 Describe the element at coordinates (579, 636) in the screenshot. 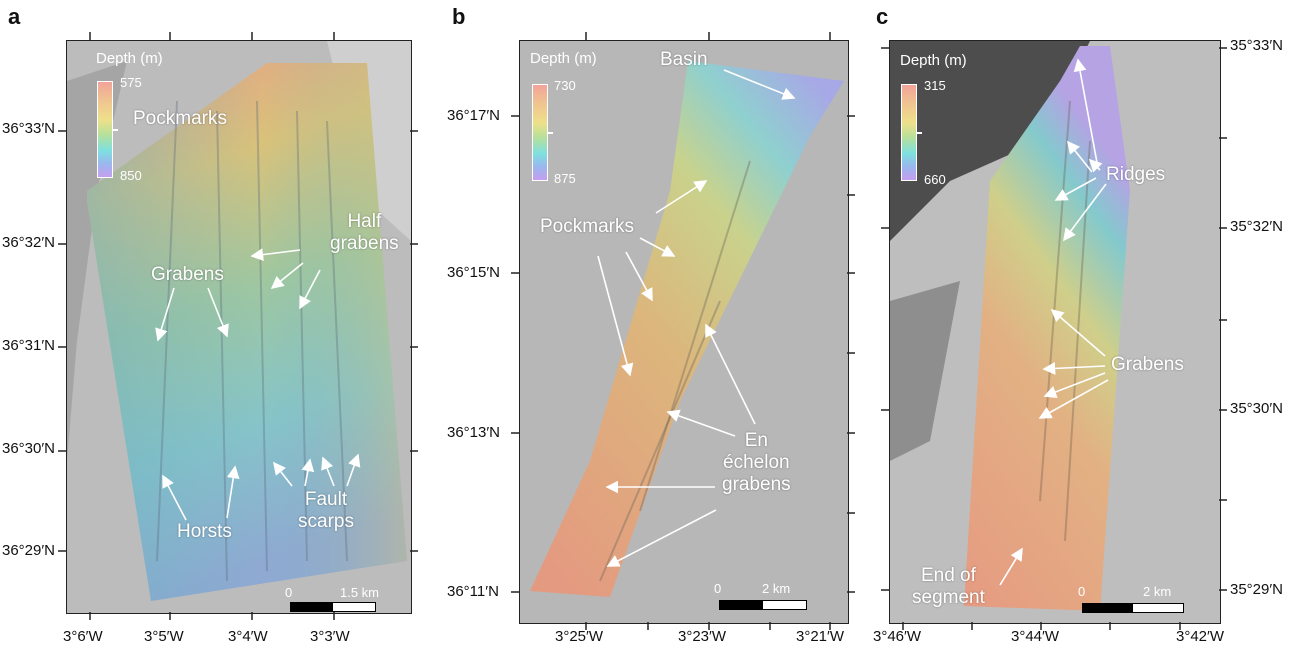

I see `panel-b-lon-label: 3°25′W` at that location.